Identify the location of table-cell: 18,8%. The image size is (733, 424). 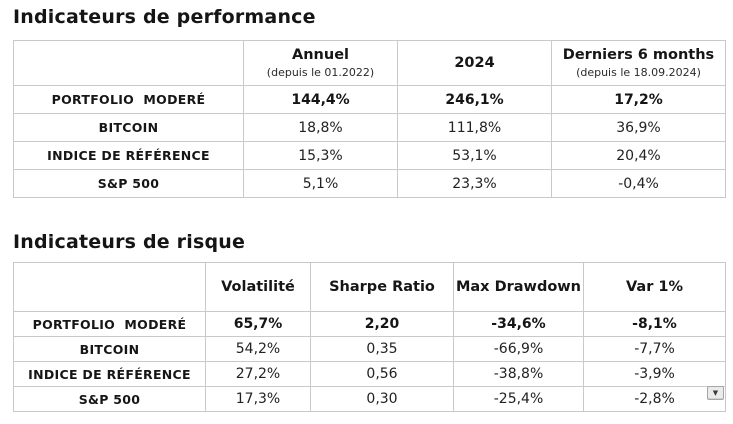
(320, 127).